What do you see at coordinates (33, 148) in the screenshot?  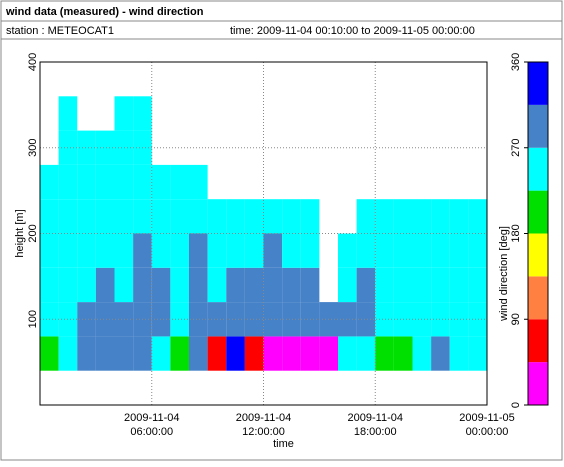 I see `y-tick-label: 300` at bounding box center [33, 148].